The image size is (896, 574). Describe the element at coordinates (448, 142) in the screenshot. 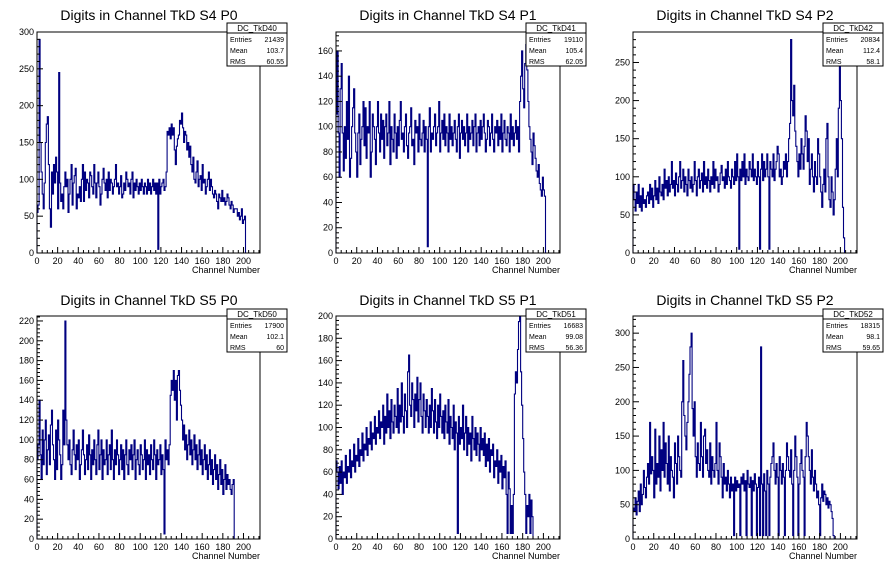

I see `plot-frame` at that location.